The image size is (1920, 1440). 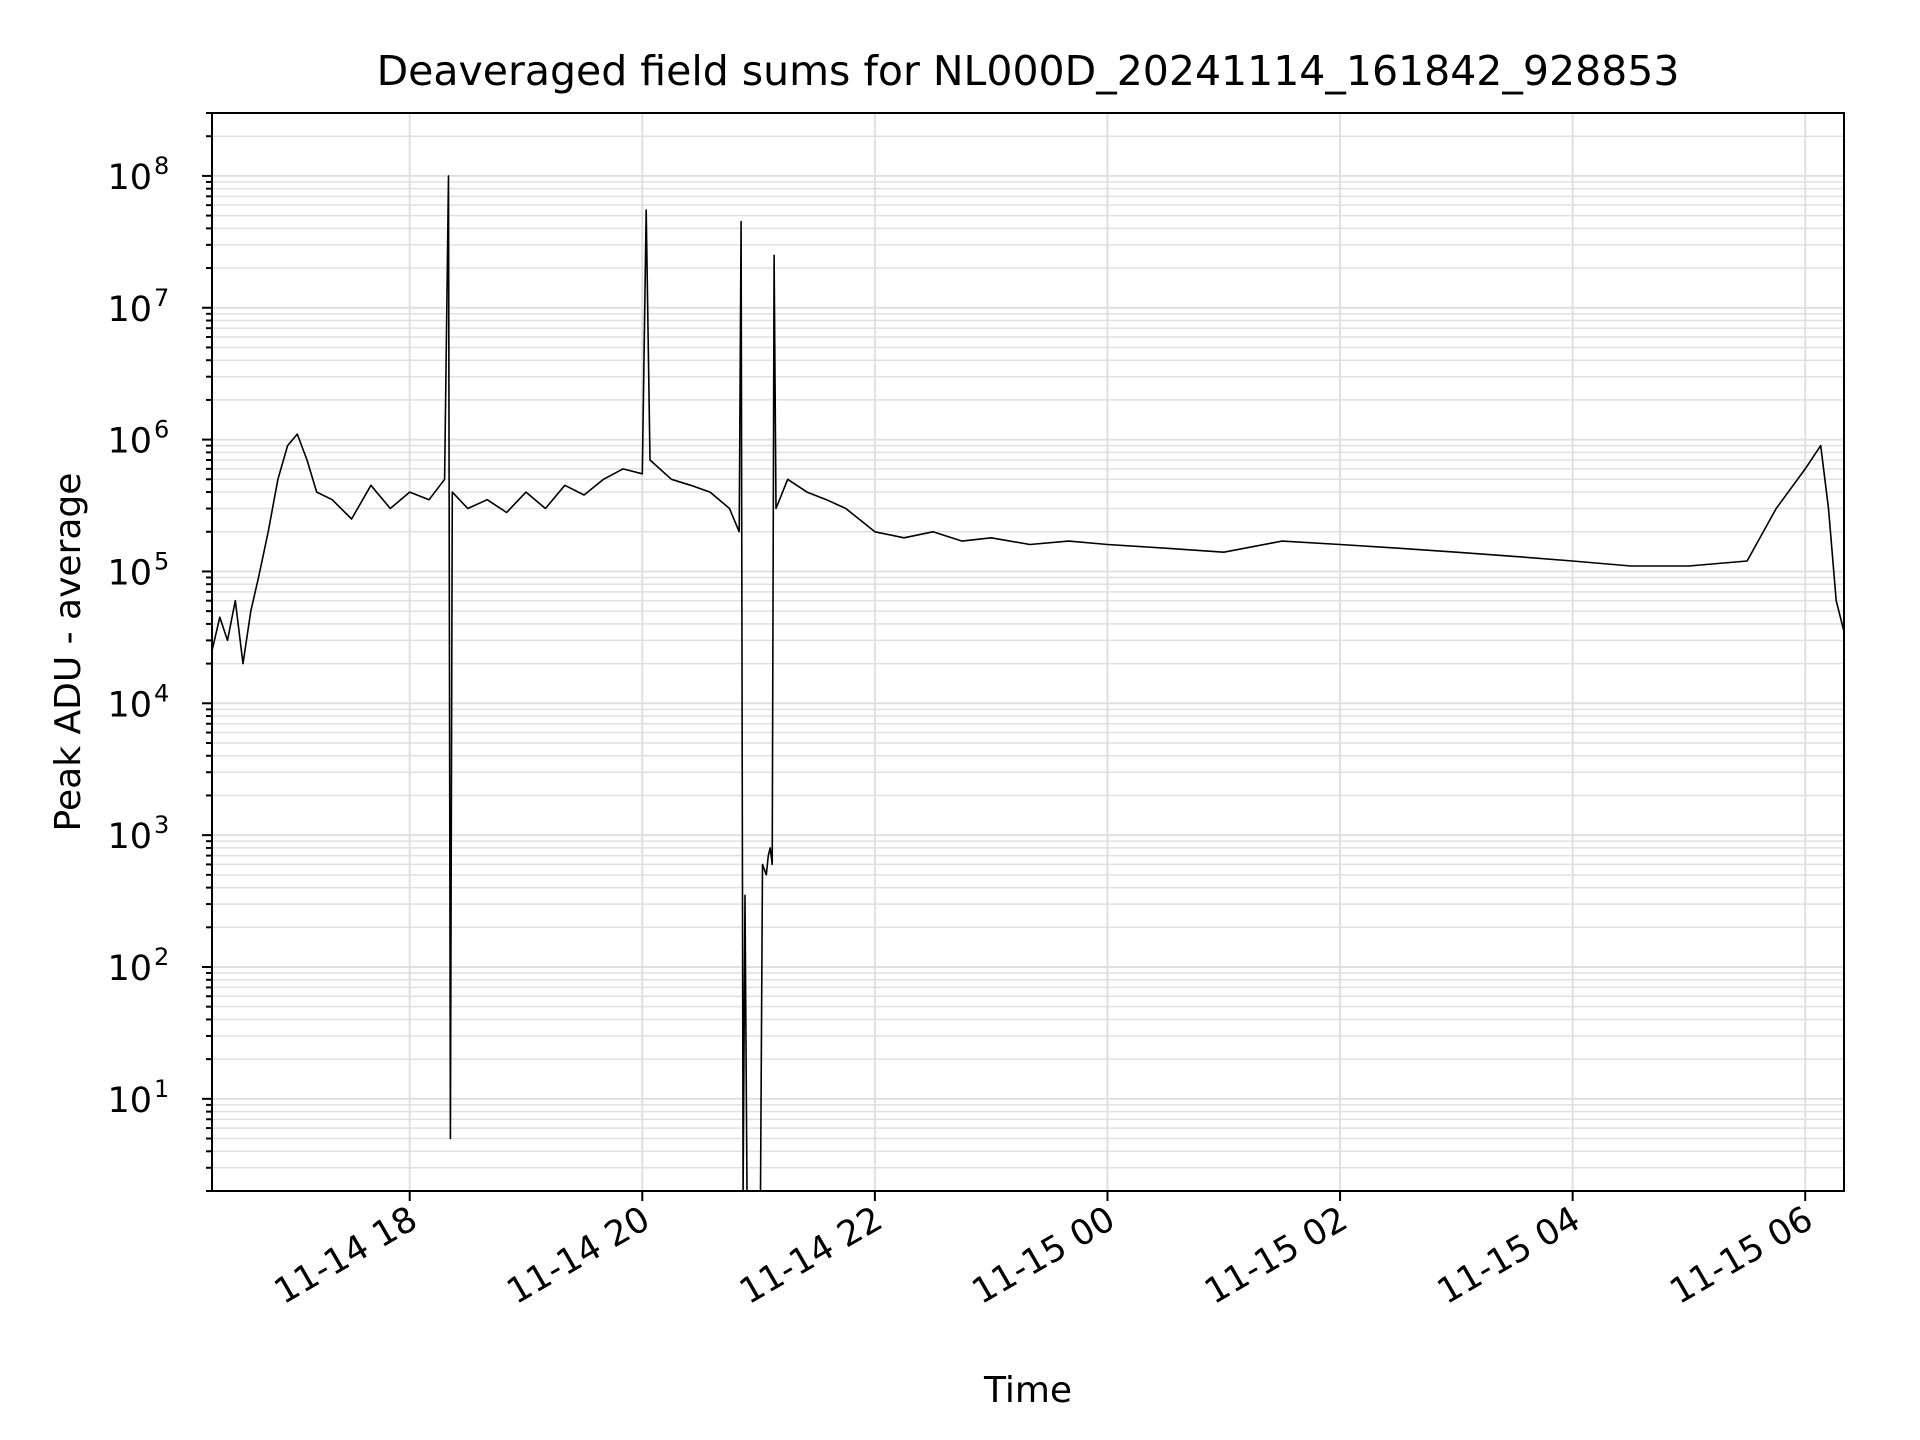 I want to click on y-tick-label: 10 4, so click(x=138, y=702).